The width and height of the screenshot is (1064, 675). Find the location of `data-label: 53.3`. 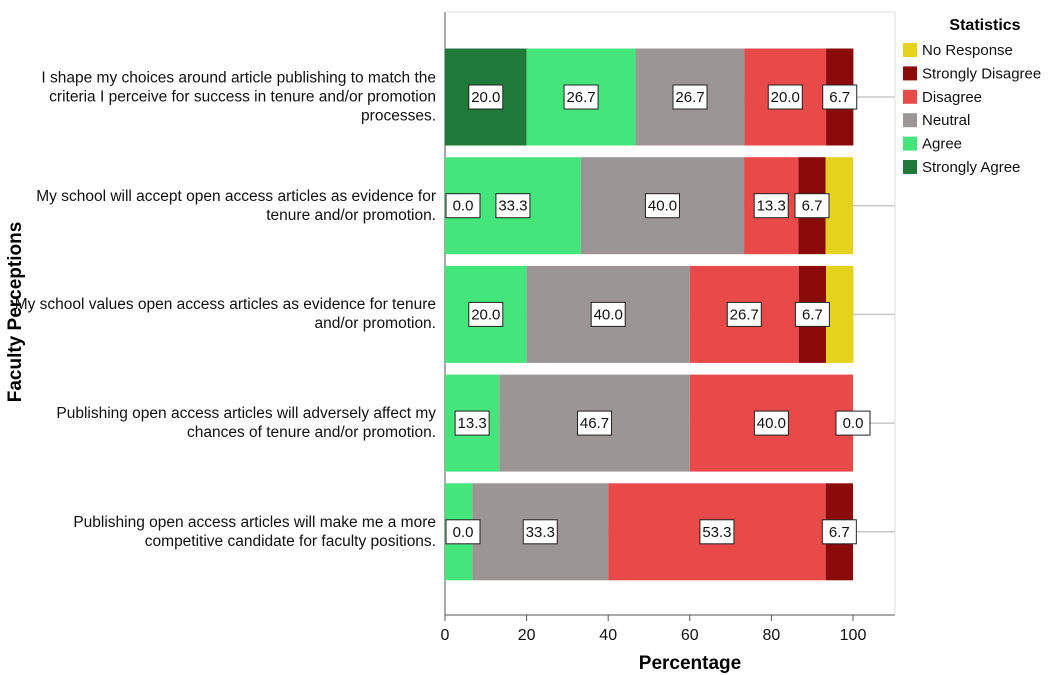

data-label: 53.3 is located at coordinates (717, 532).